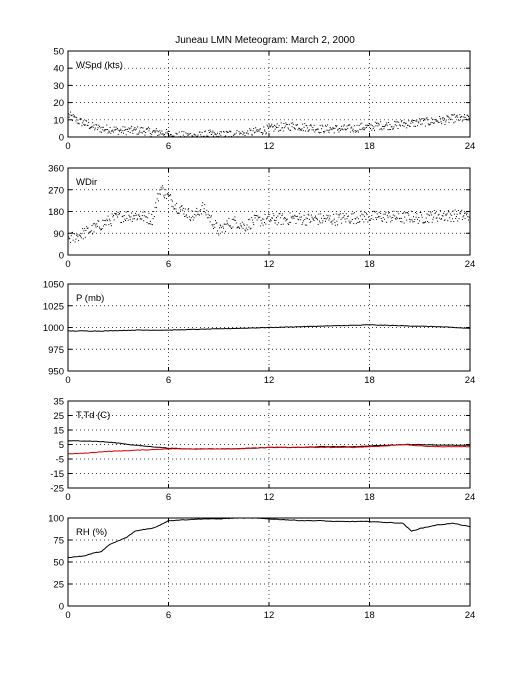 The height and width of the screenshot is (688, 520). Describe the element at coordinates (61, 607) in the screenshot. I see `y-tick-label: 0` at that location.